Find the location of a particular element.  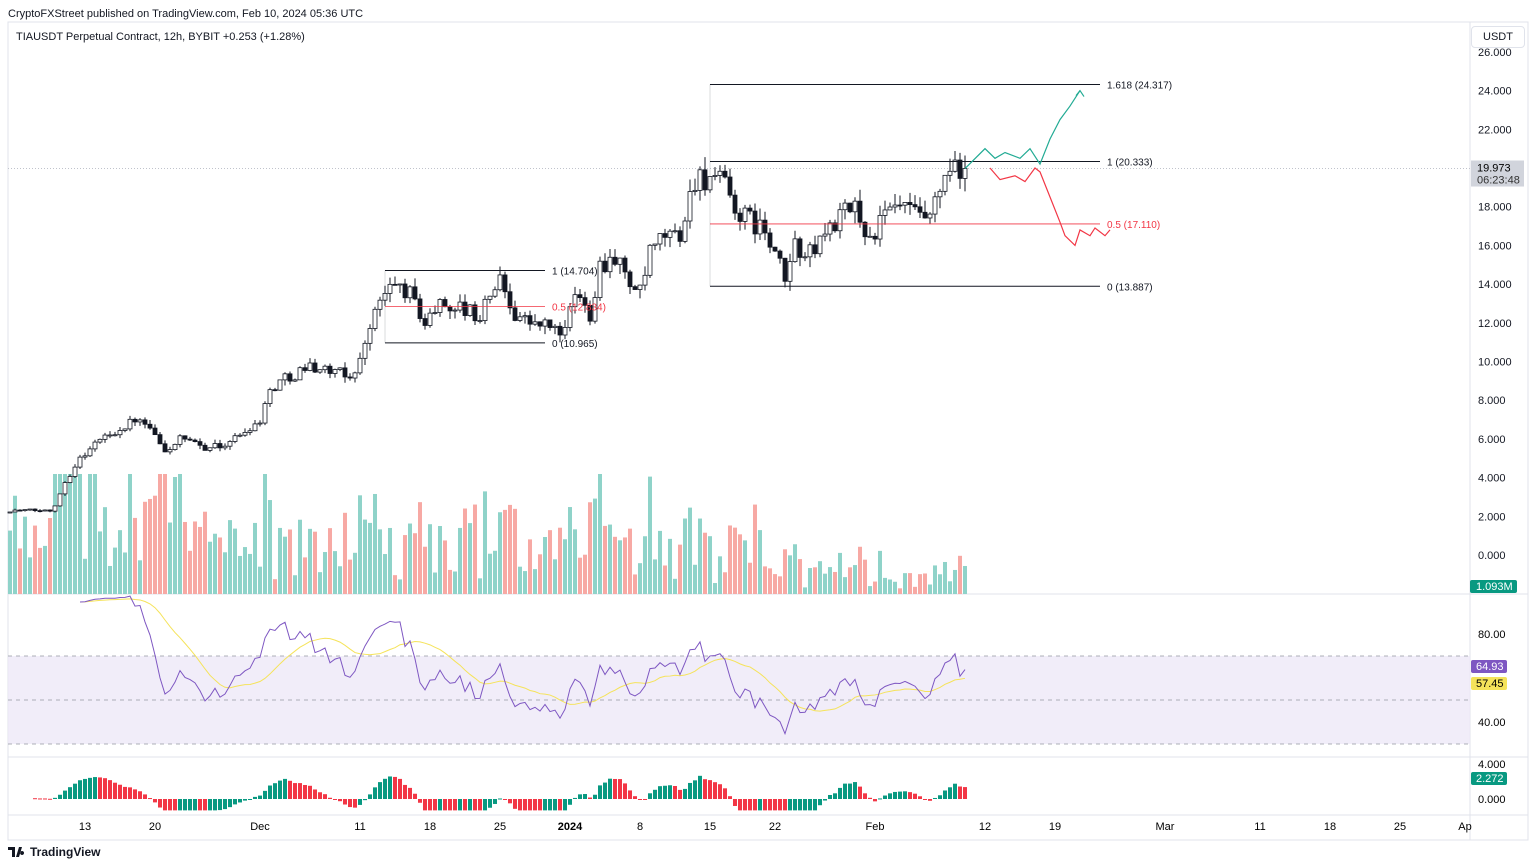

tradingview-logo: TradingView is located at coordinates (54, 852).